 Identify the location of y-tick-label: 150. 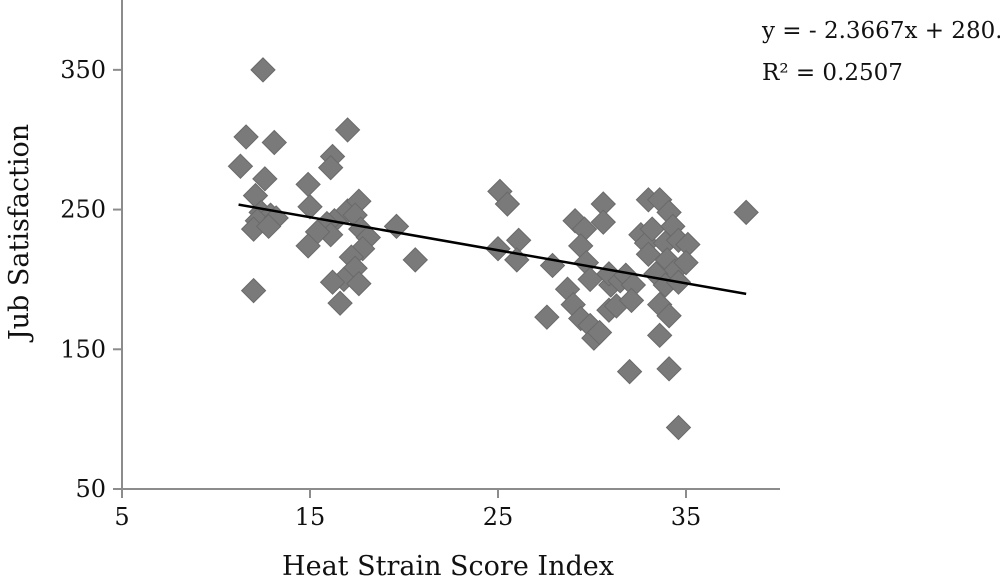
(83, 349).